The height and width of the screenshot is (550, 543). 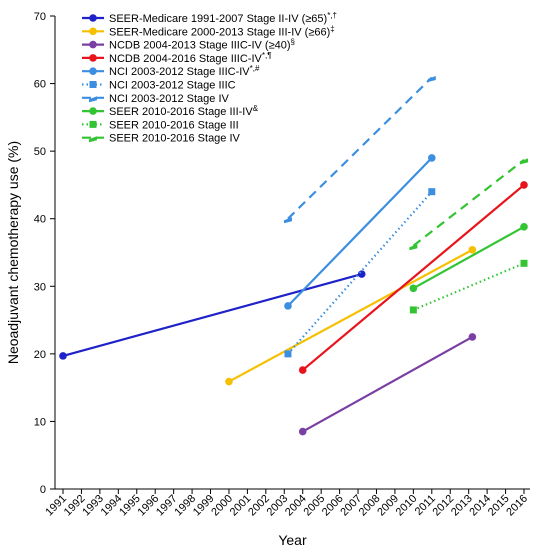 I want to click on legend-label: SEER 2010-2016 Stage III-IV&, so click(x=184, y=111).